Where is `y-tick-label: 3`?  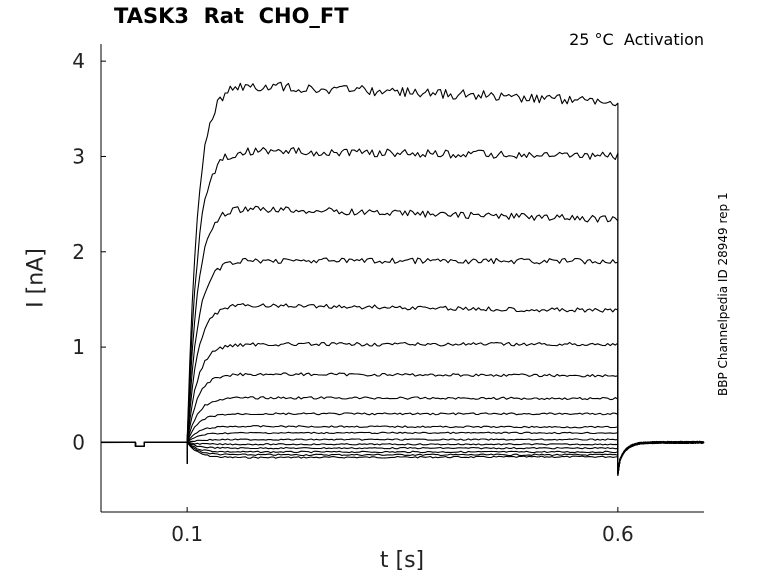 y-tick-label: 3 is located at coordinates (78, 156).